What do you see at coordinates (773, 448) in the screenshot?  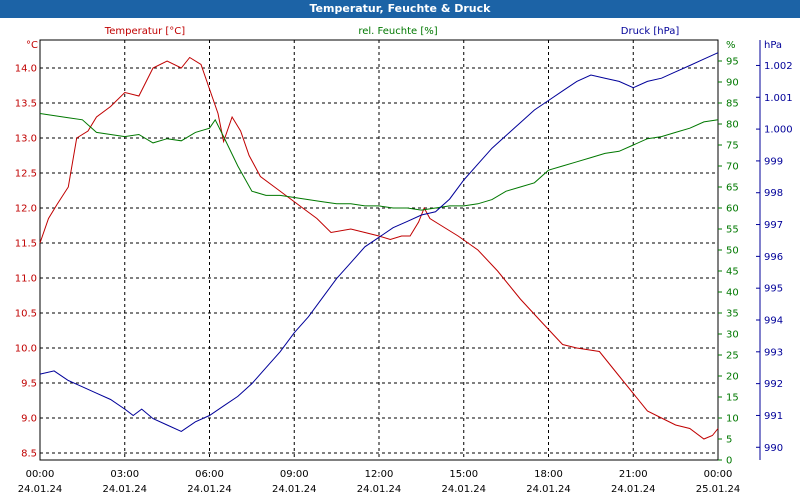 I see `pressure-tick-label: 990` at bounding box center [773, 448].